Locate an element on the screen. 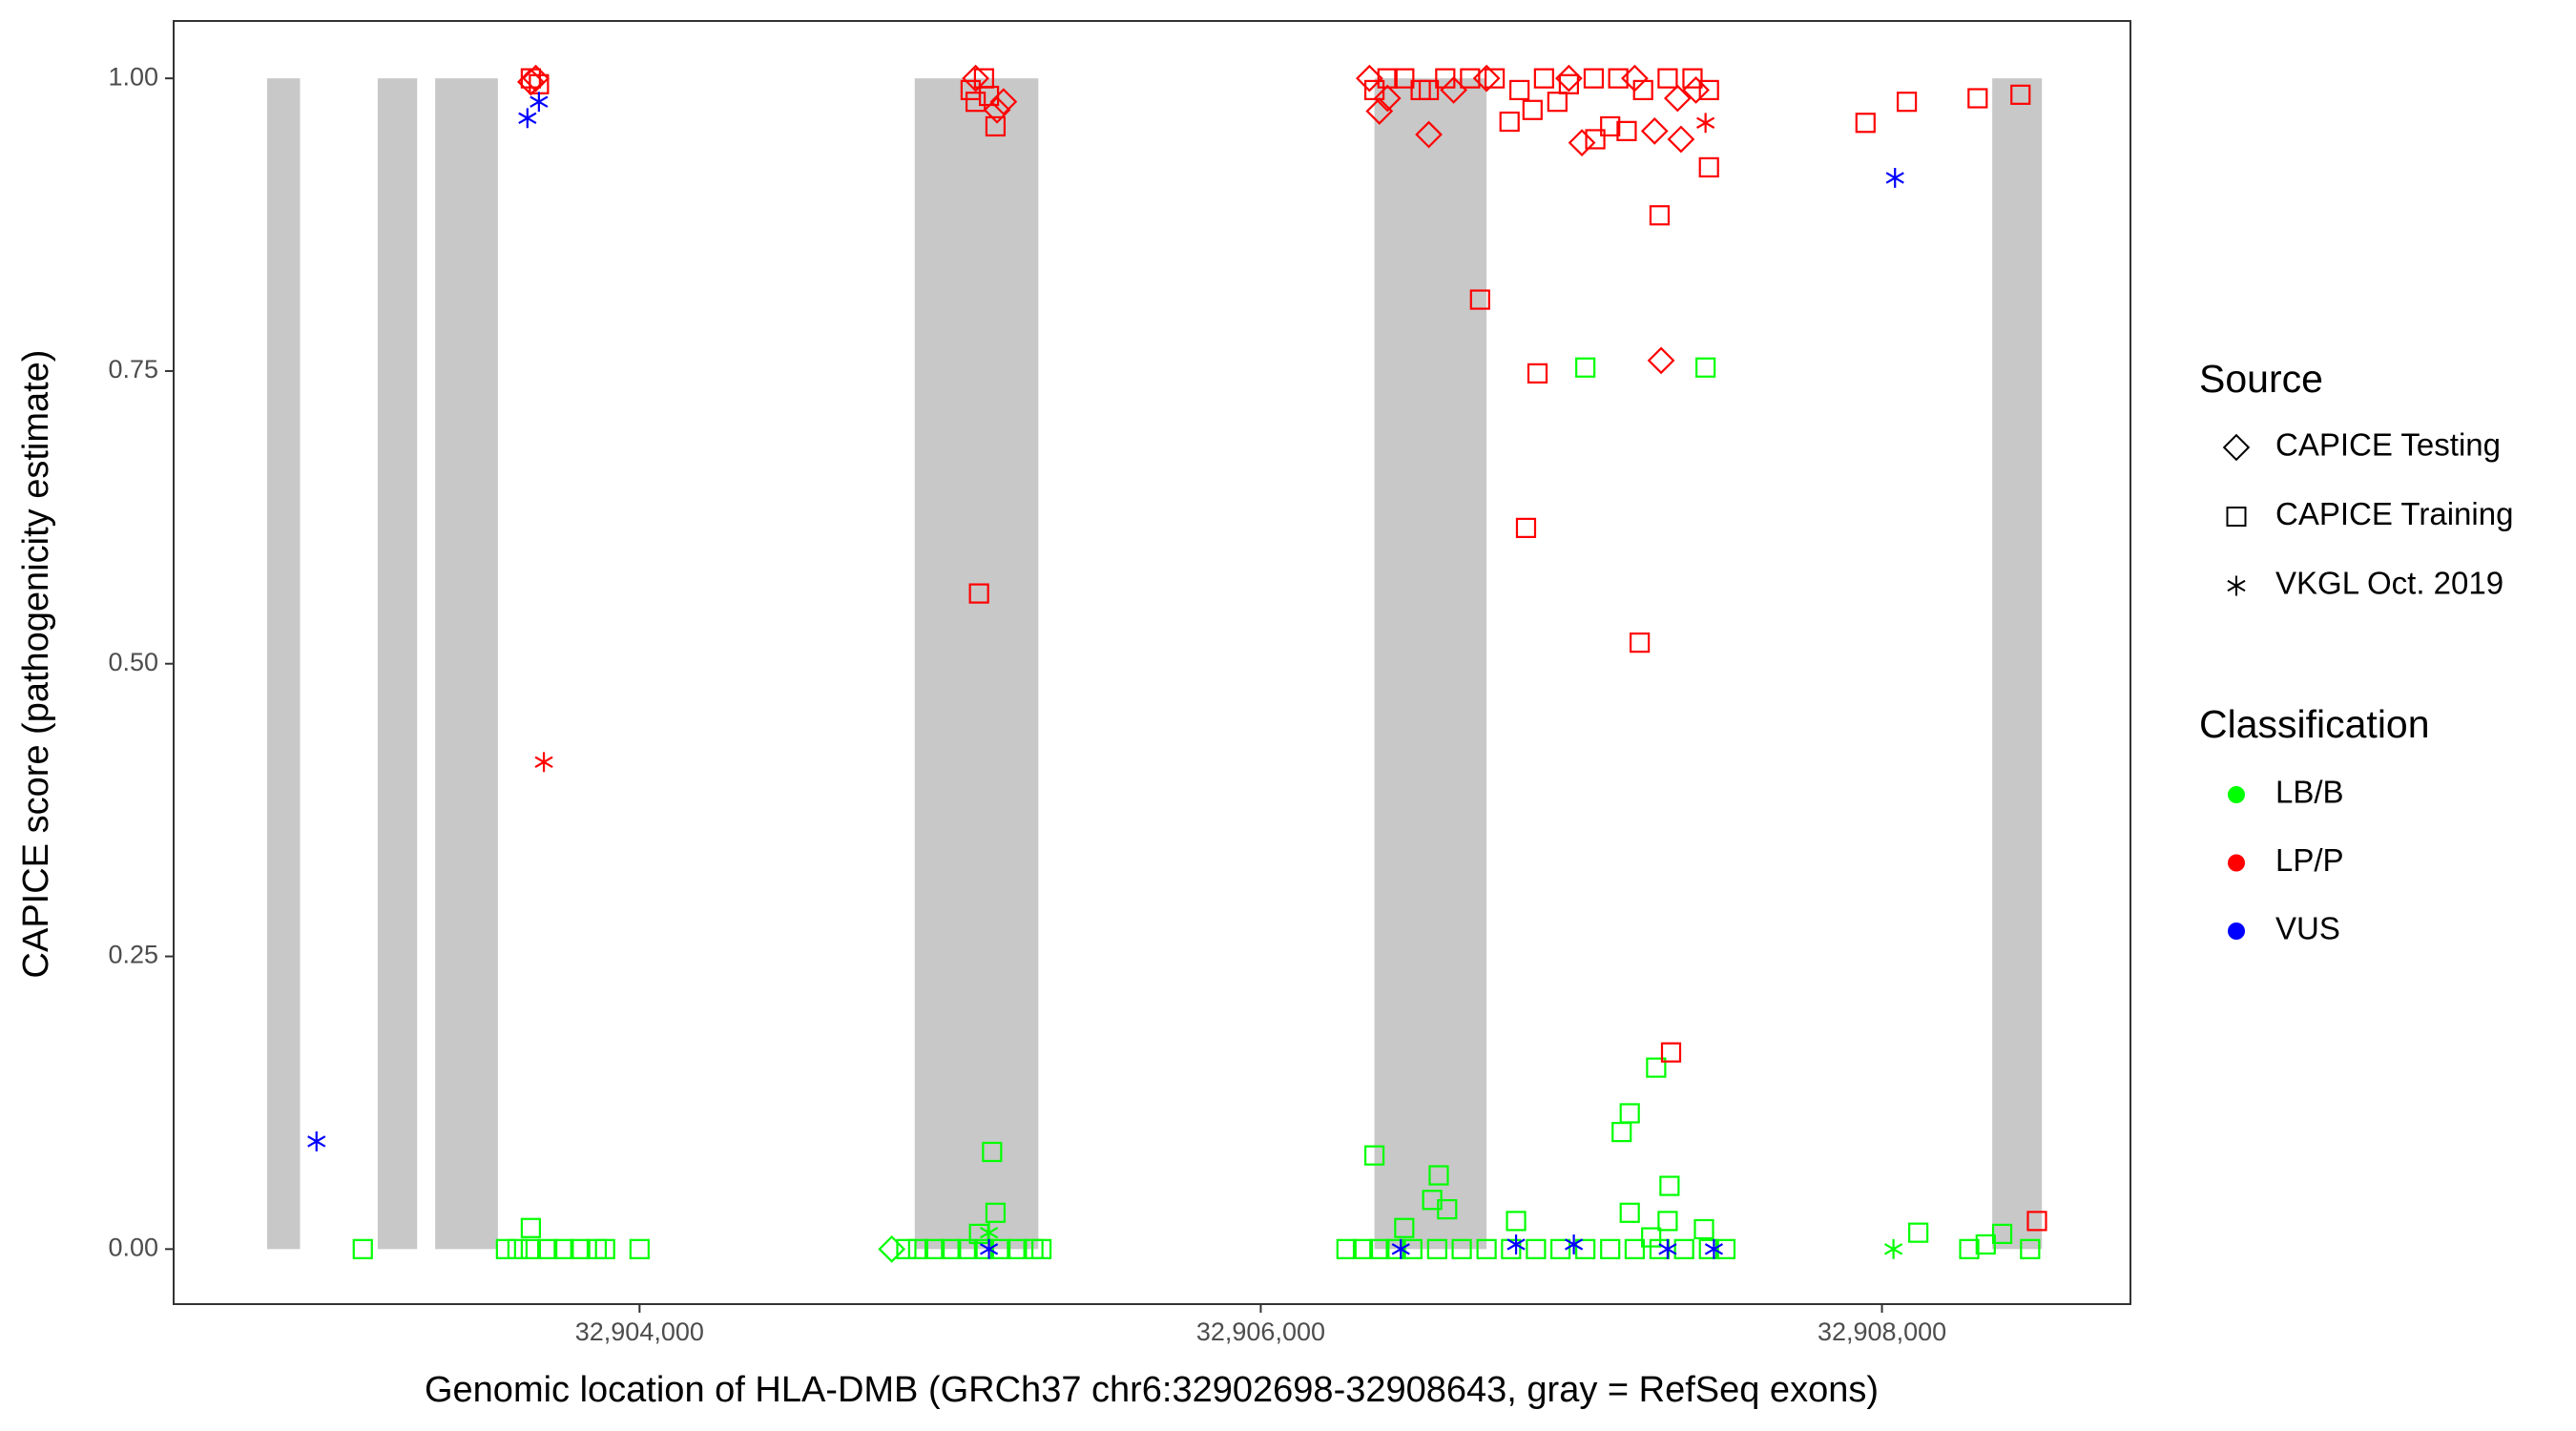 Image resolution: width=2576 pixels, height=1431 pixels. y-tick-label: 0.50 is located at coordinates (133, 662).